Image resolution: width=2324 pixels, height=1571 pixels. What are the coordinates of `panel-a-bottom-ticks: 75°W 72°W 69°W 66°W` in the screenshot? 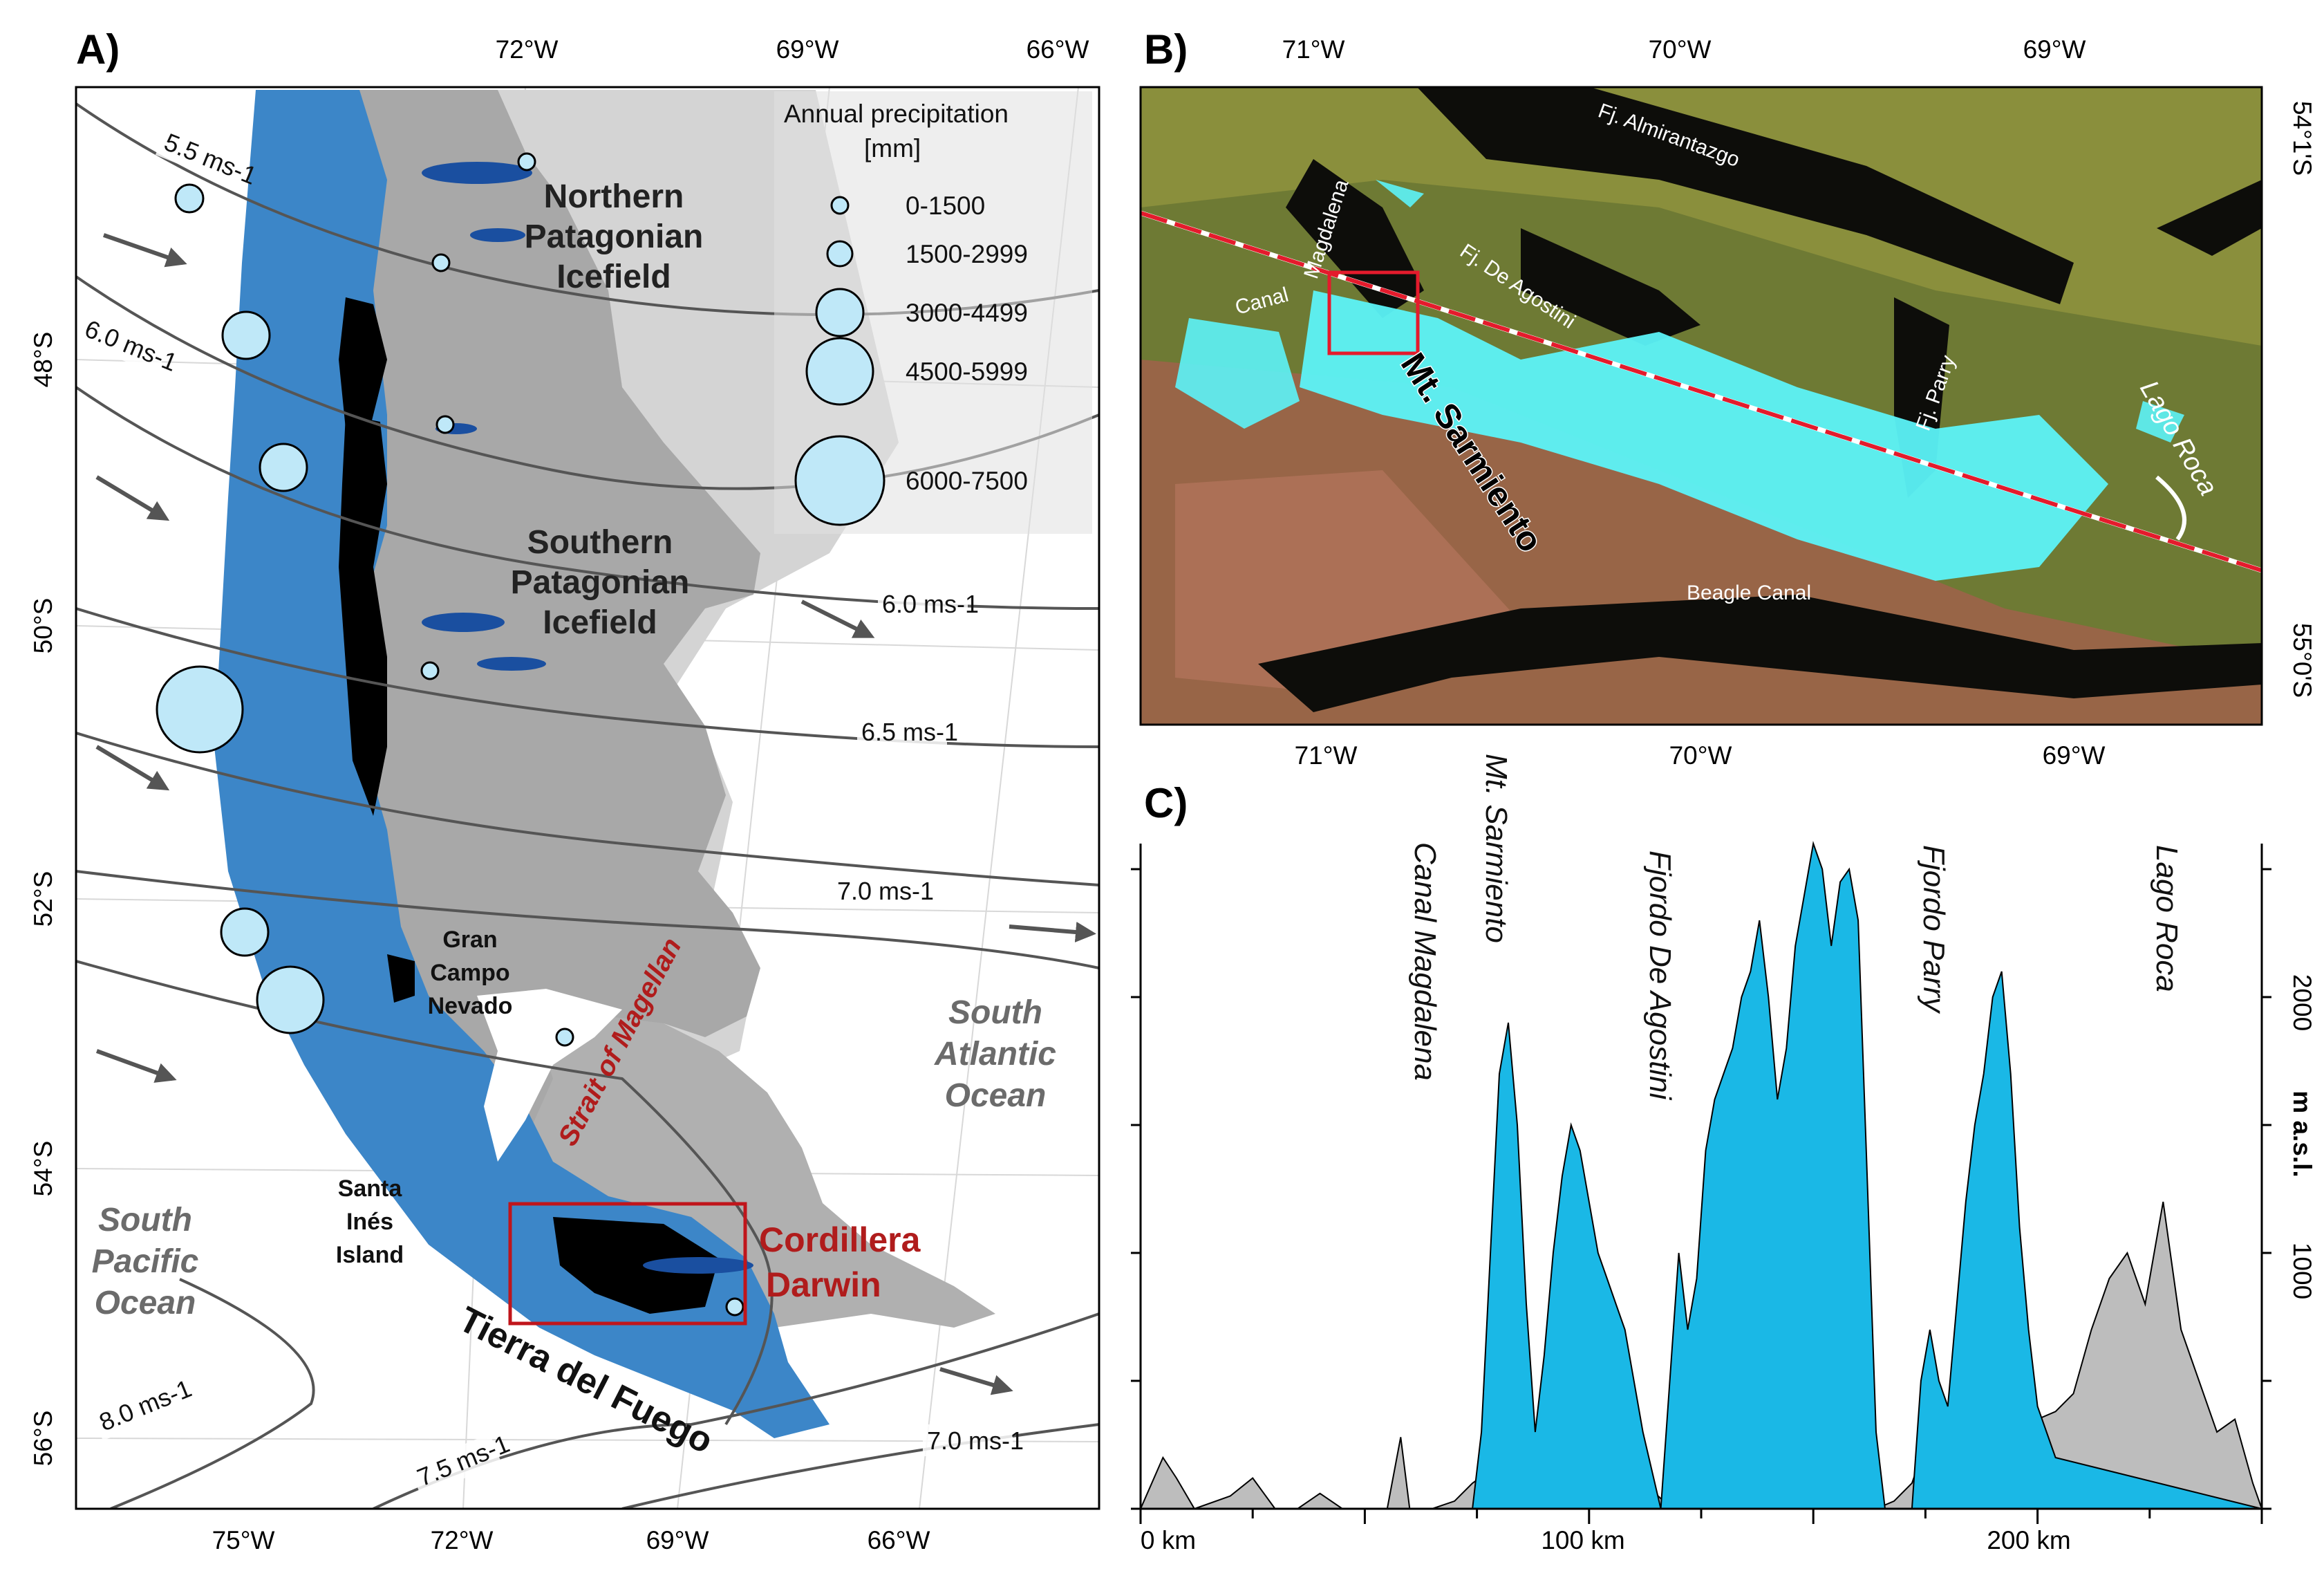 It's located at (571, 1540).